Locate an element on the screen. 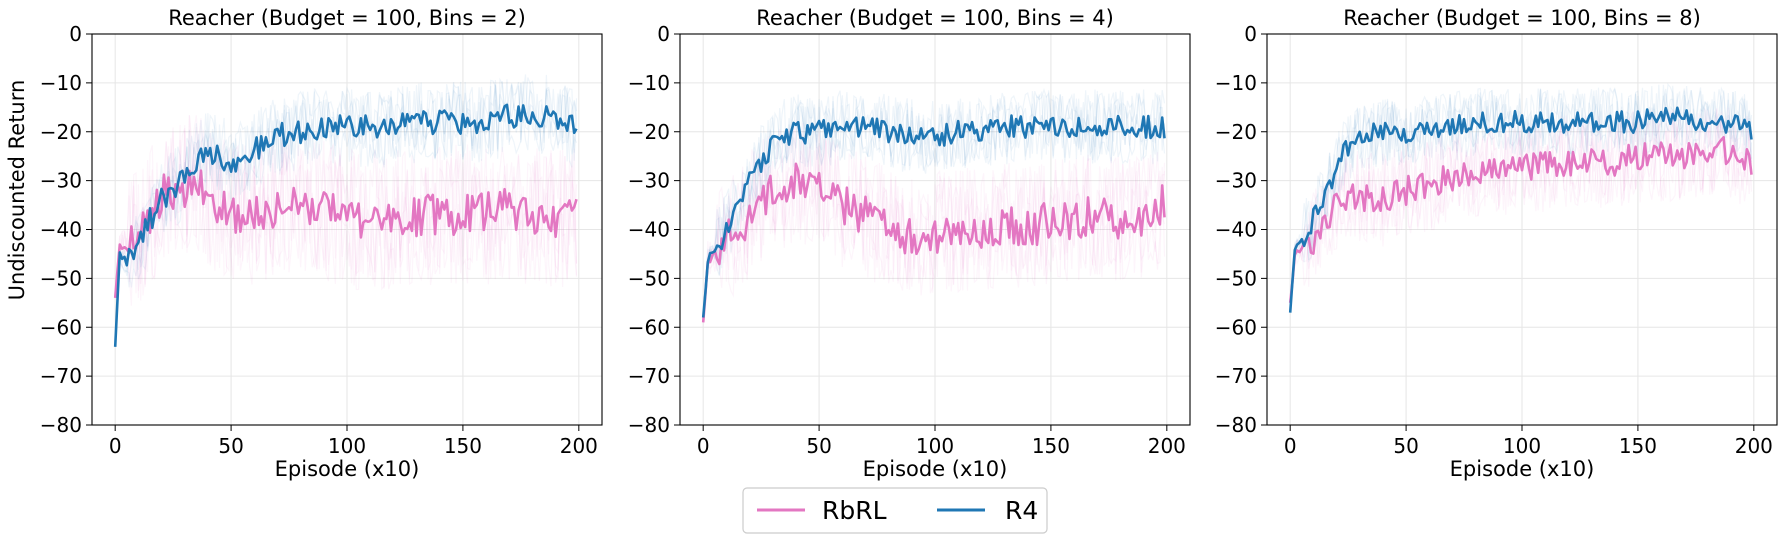 The width and height of the screenshot is (1785, 542). panel-title: Reacher (Budget = 100, Bins = 2) is located at coordinates (347, 18).